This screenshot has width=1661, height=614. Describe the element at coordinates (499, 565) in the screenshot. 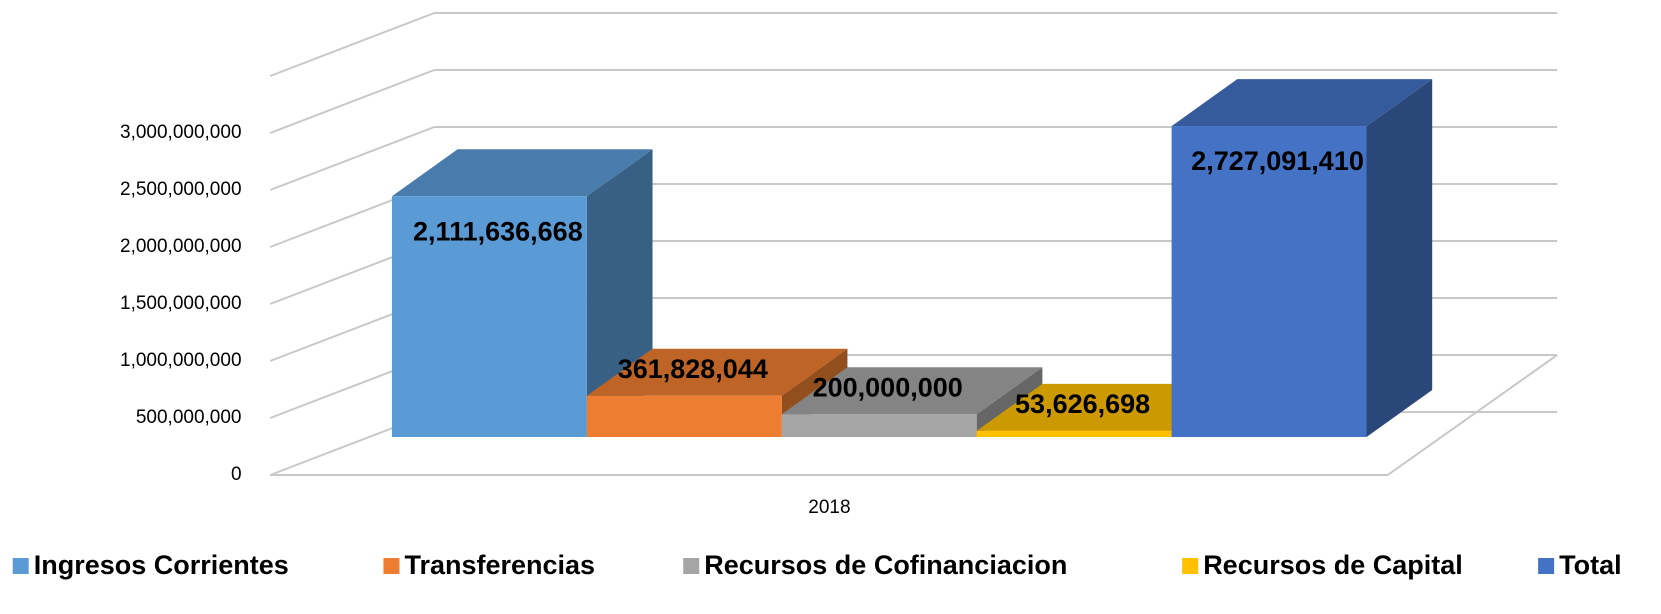

I see `legend-label: Transferencias` at that location.